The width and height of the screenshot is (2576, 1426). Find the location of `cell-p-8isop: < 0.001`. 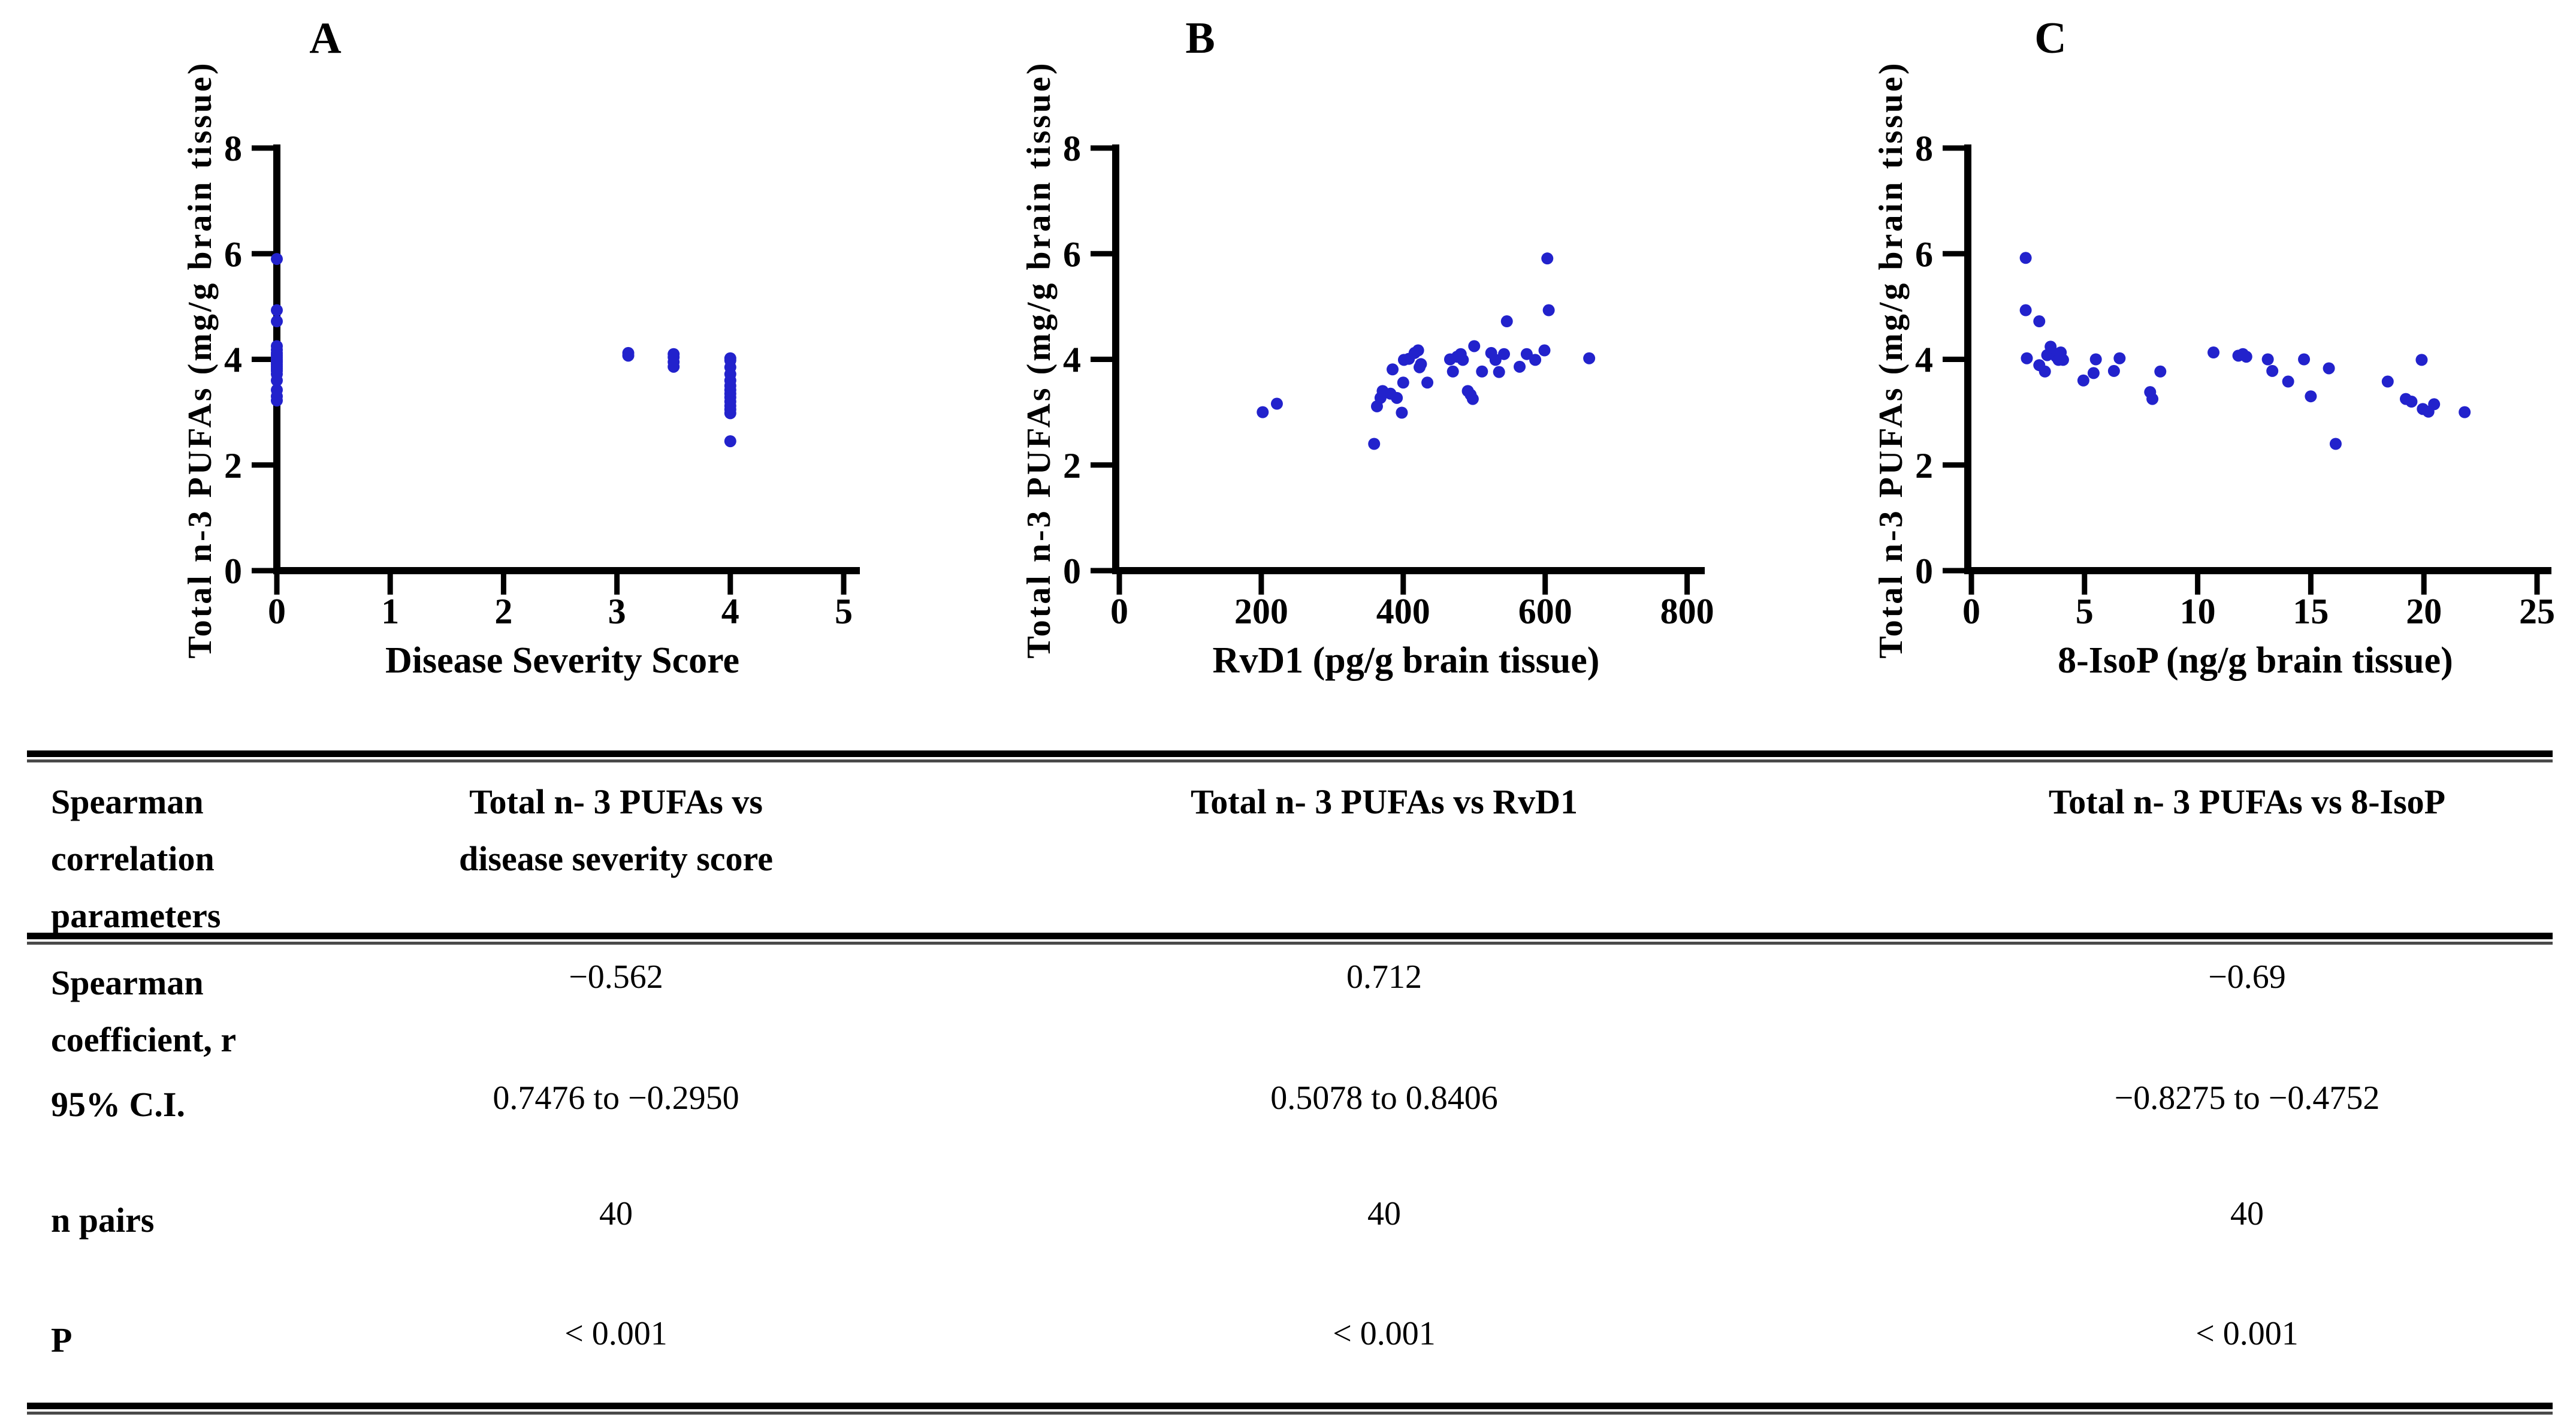

cell-p-8isop: < 0.001 is located at coordinates (2247, 1333).